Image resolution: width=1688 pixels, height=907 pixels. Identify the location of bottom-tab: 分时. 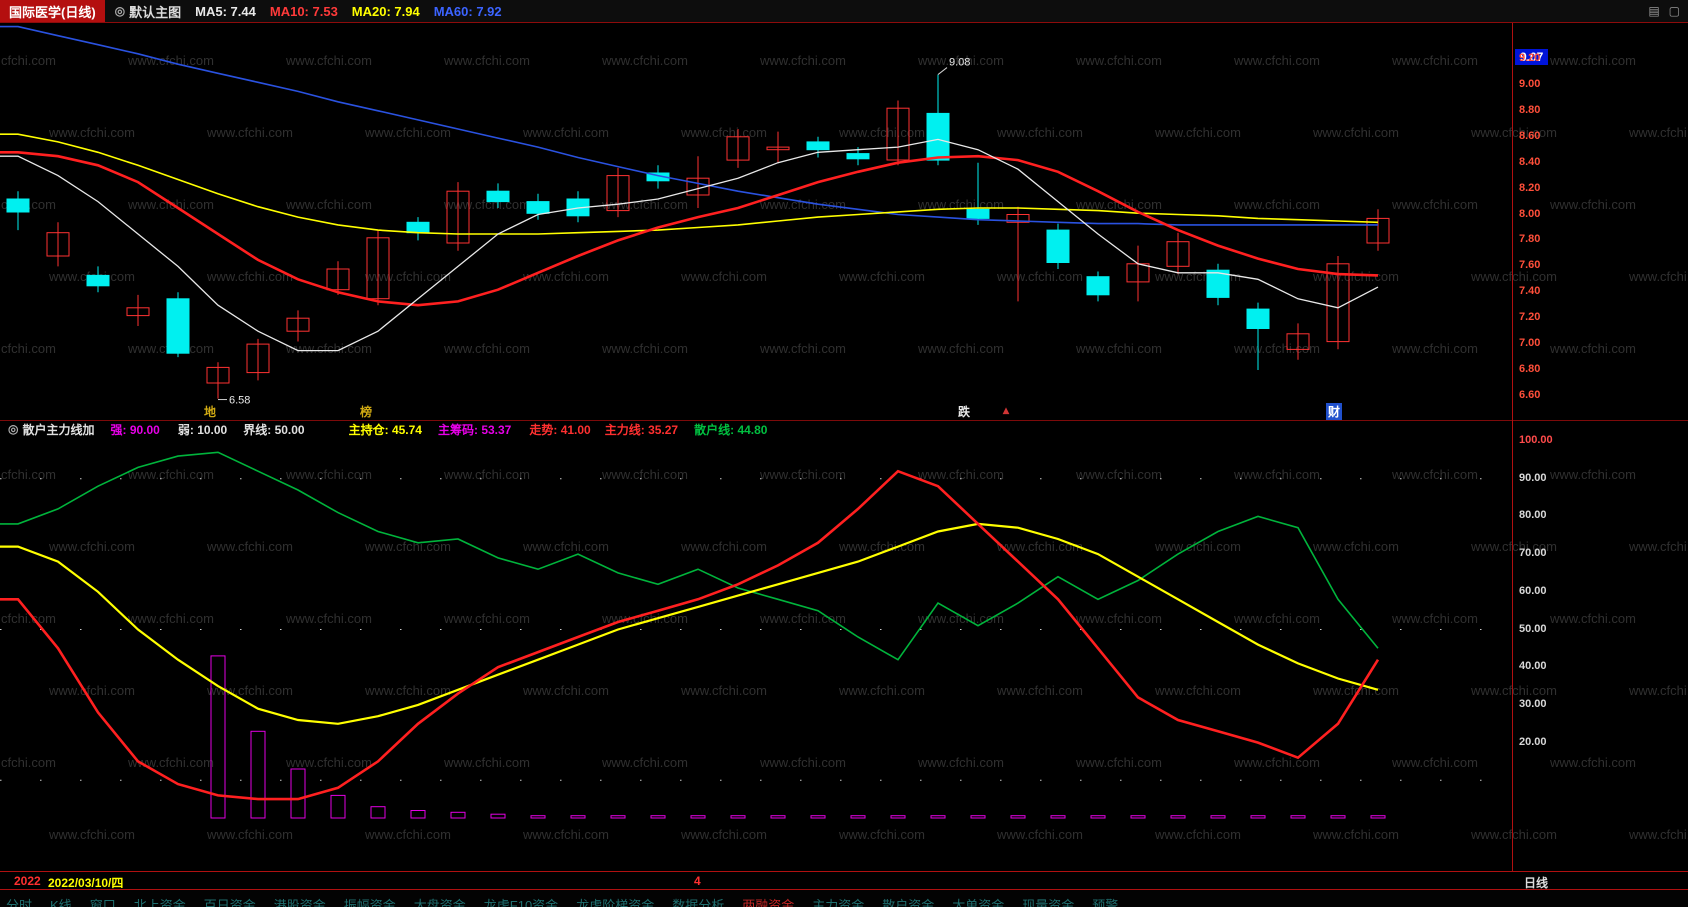
(19, 902).